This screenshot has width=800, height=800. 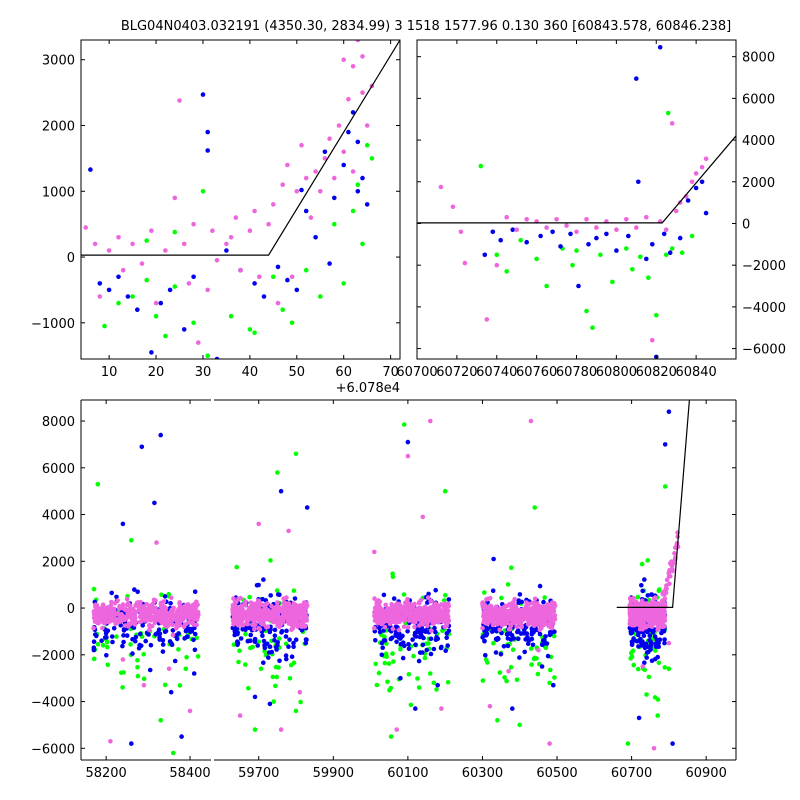 I want to click on series-magenta, so click(x=229, y=192).